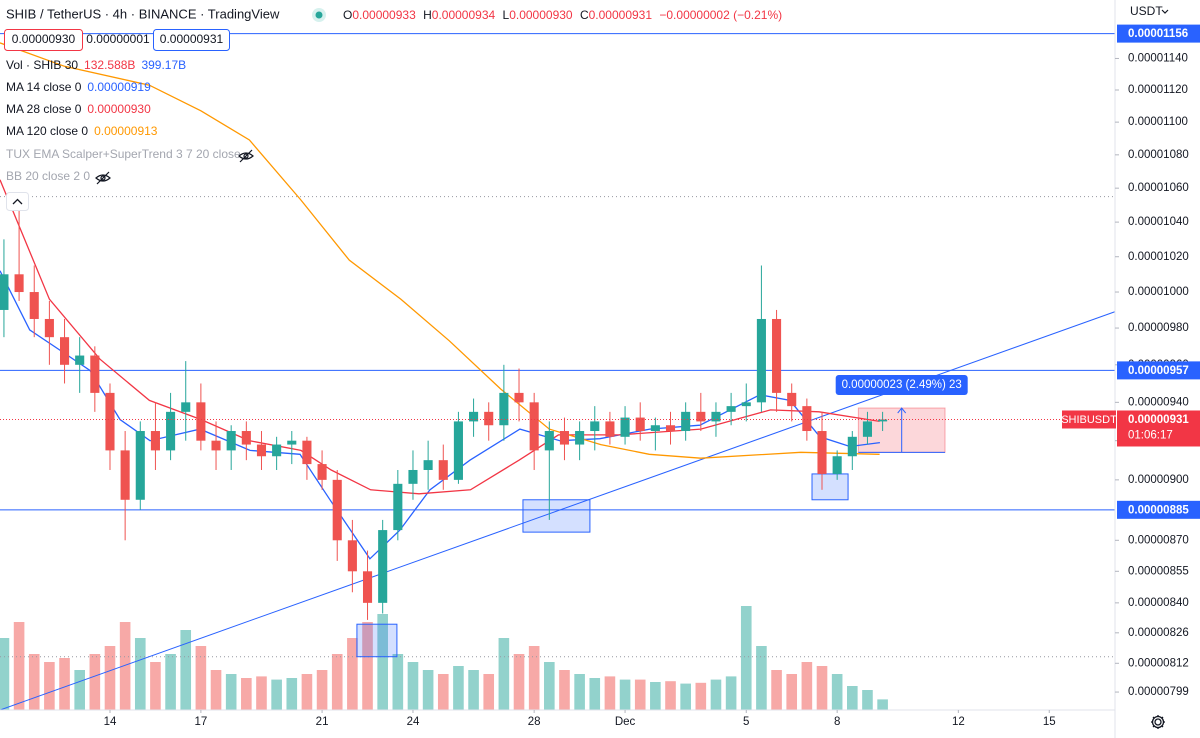  I want to click on ohlc-label: C, so click(584, 15).